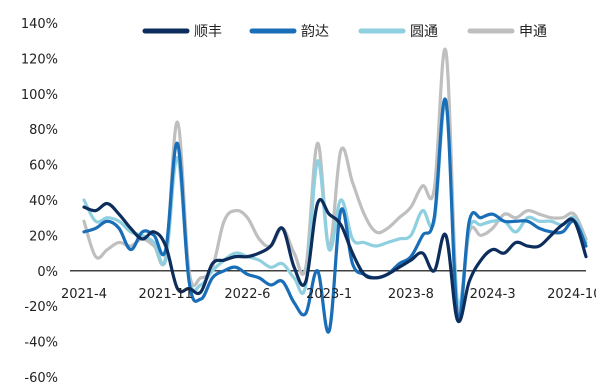 The height and width of the screenshot is (385, 596). Describe the element at coordinates (507, 32) in the screenshot. I see `legend-item: 申通` at that location.